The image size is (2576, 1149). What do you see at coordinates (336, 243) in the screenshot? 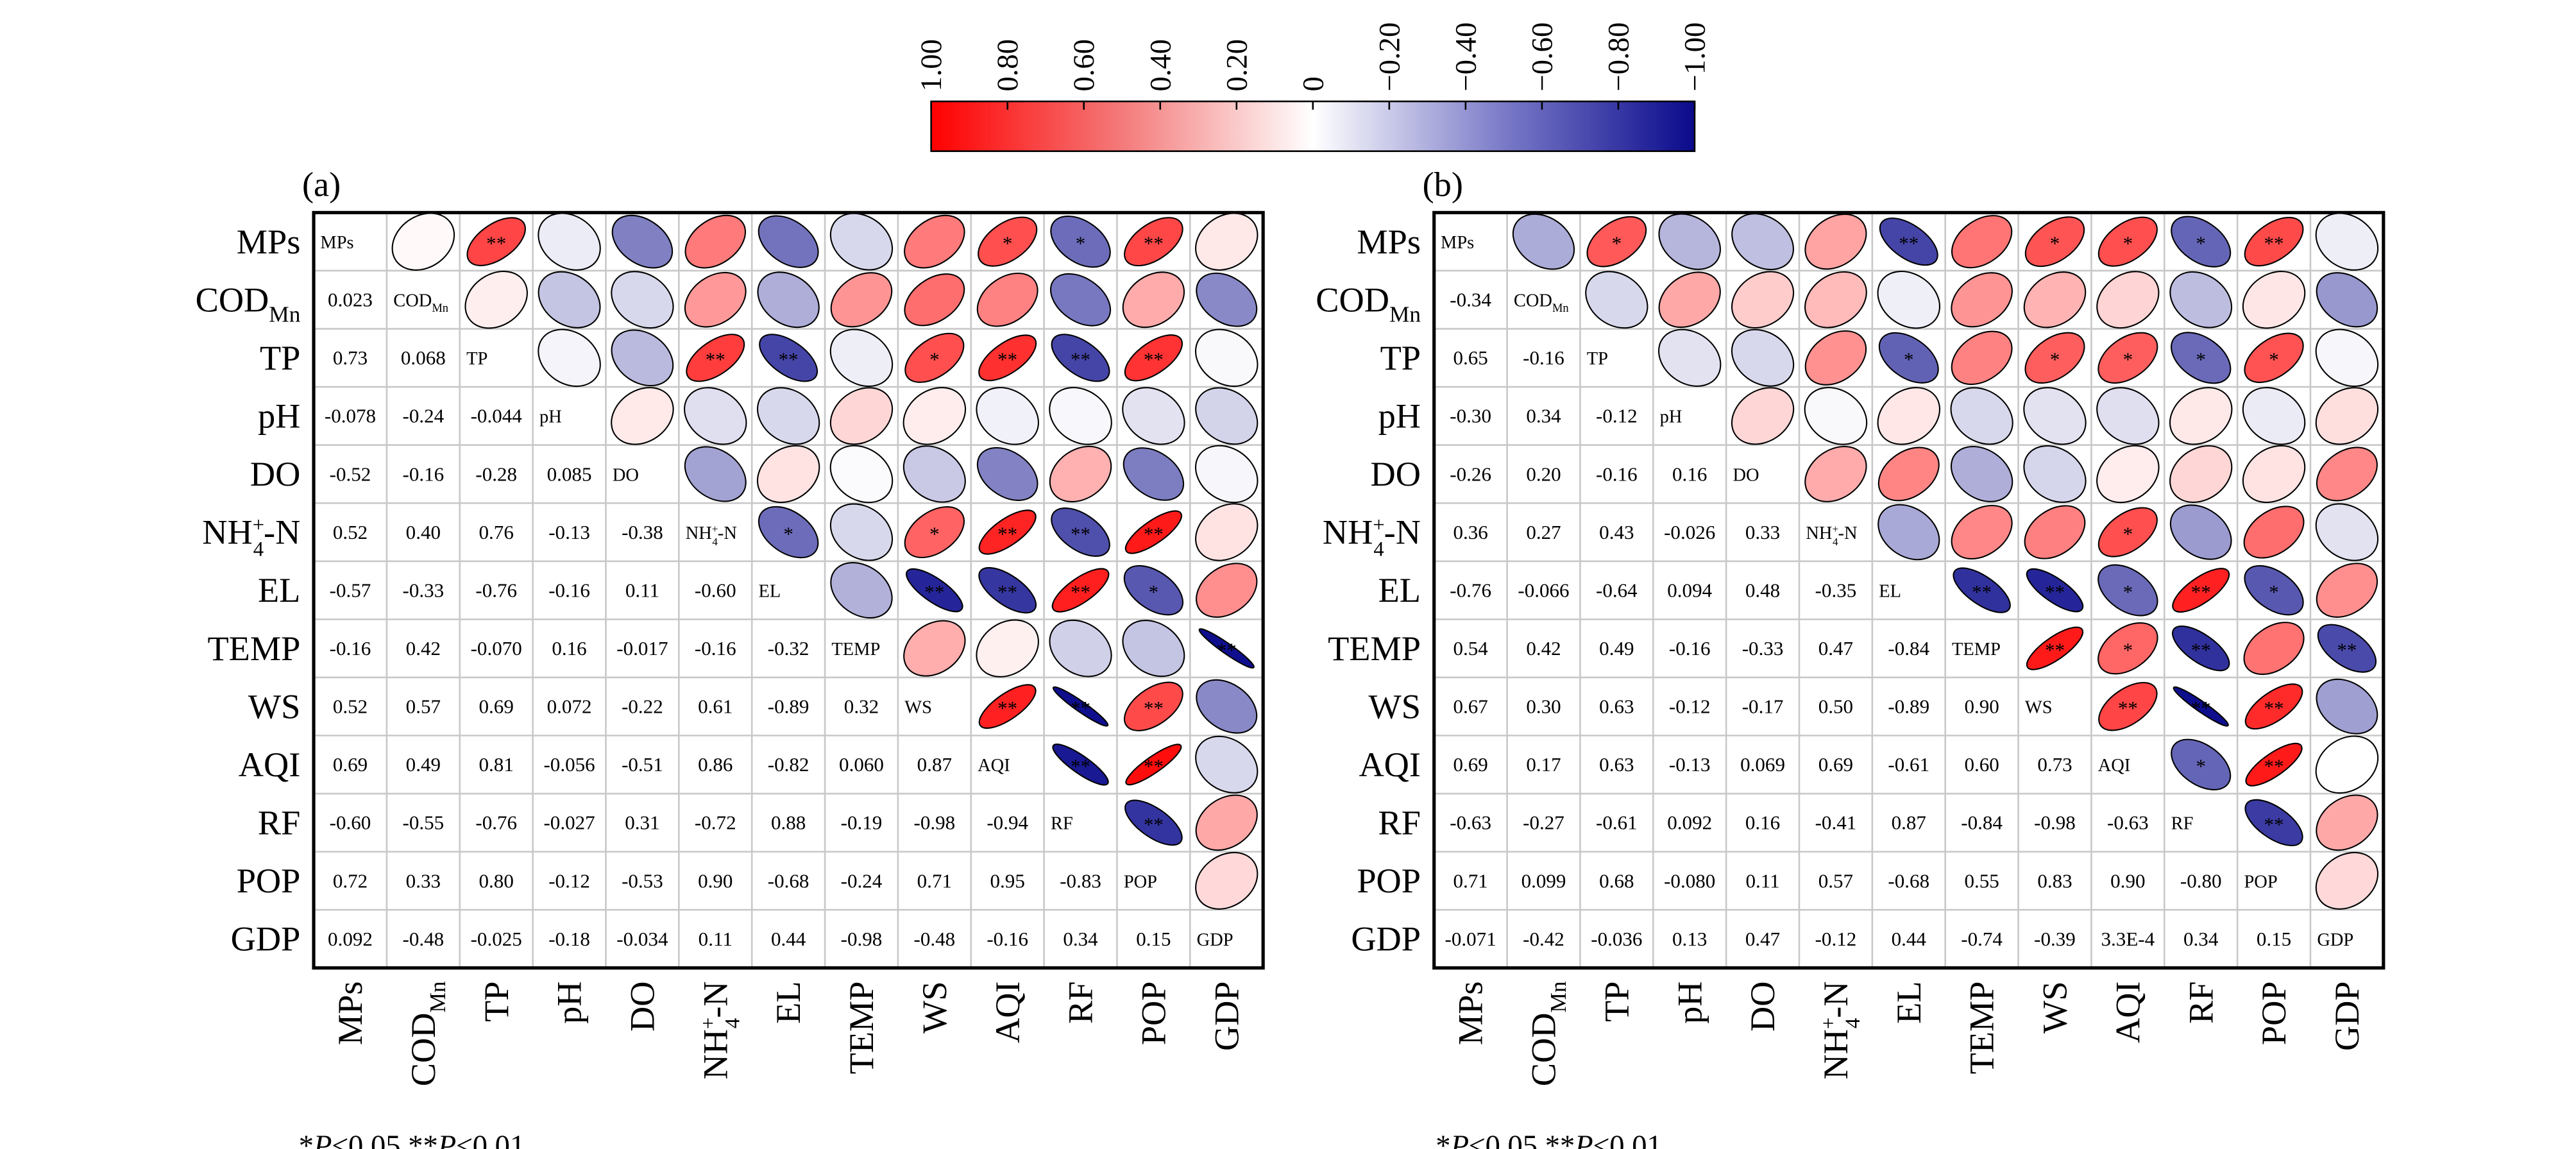
I see `diagonal-label: MPs` at bounding box center [336, 243].